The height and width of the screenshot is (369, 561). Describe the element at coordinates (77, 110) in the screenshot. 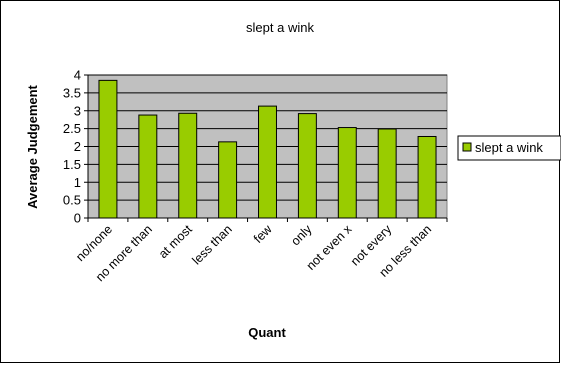

I see `y-tick-label: 3` at that location.